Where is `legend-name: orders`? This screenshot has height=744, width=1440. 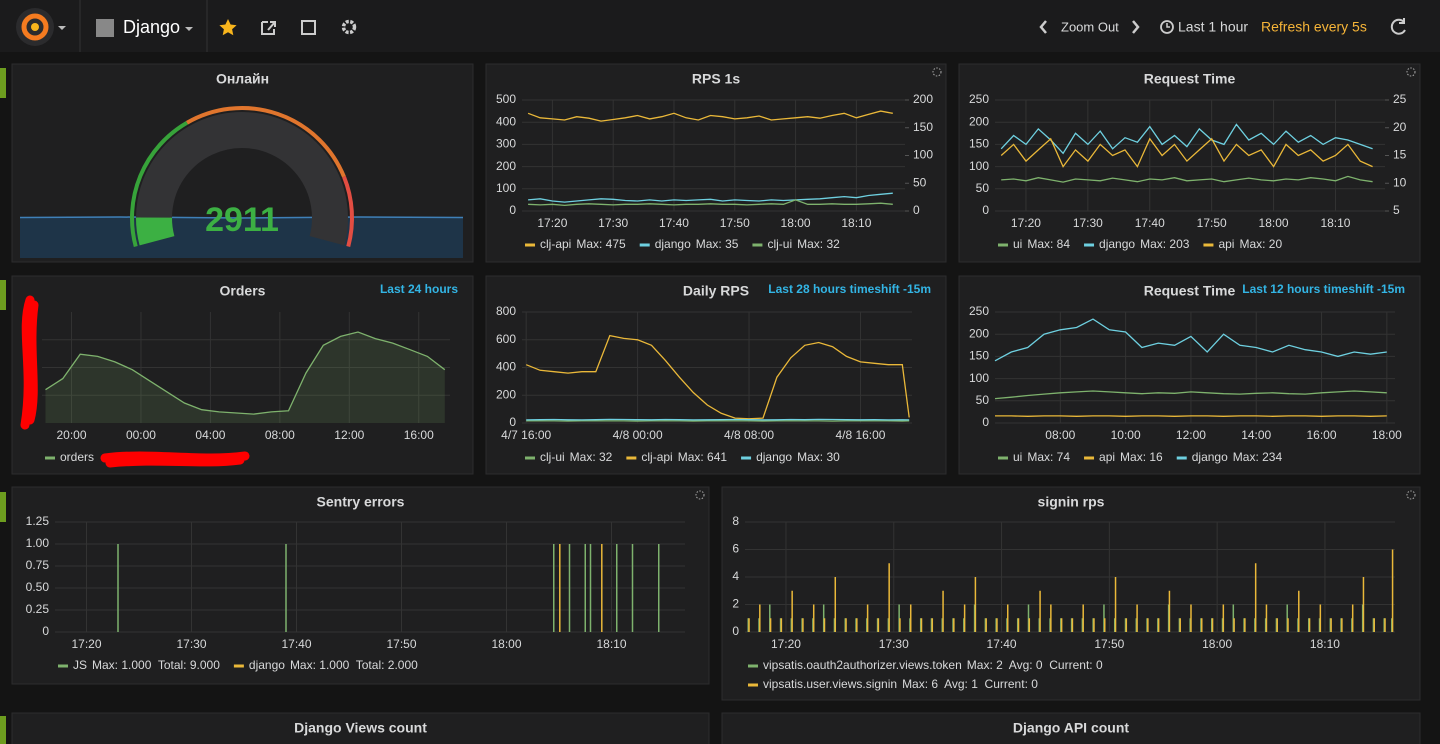 legend-name: orders is located at coordinates (77, 457).